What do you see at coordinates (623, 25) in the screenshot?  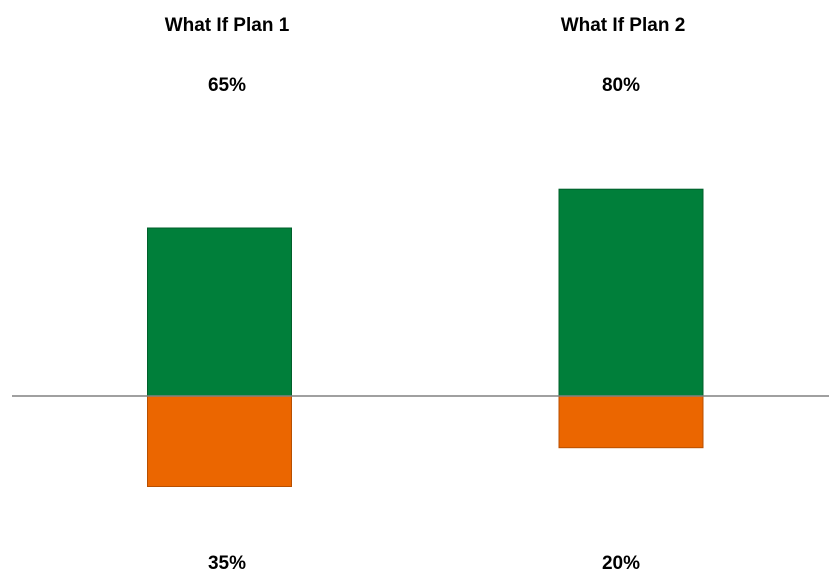 I see `plan-title-2: What If Plan 2` at bounding box center [623, 25].